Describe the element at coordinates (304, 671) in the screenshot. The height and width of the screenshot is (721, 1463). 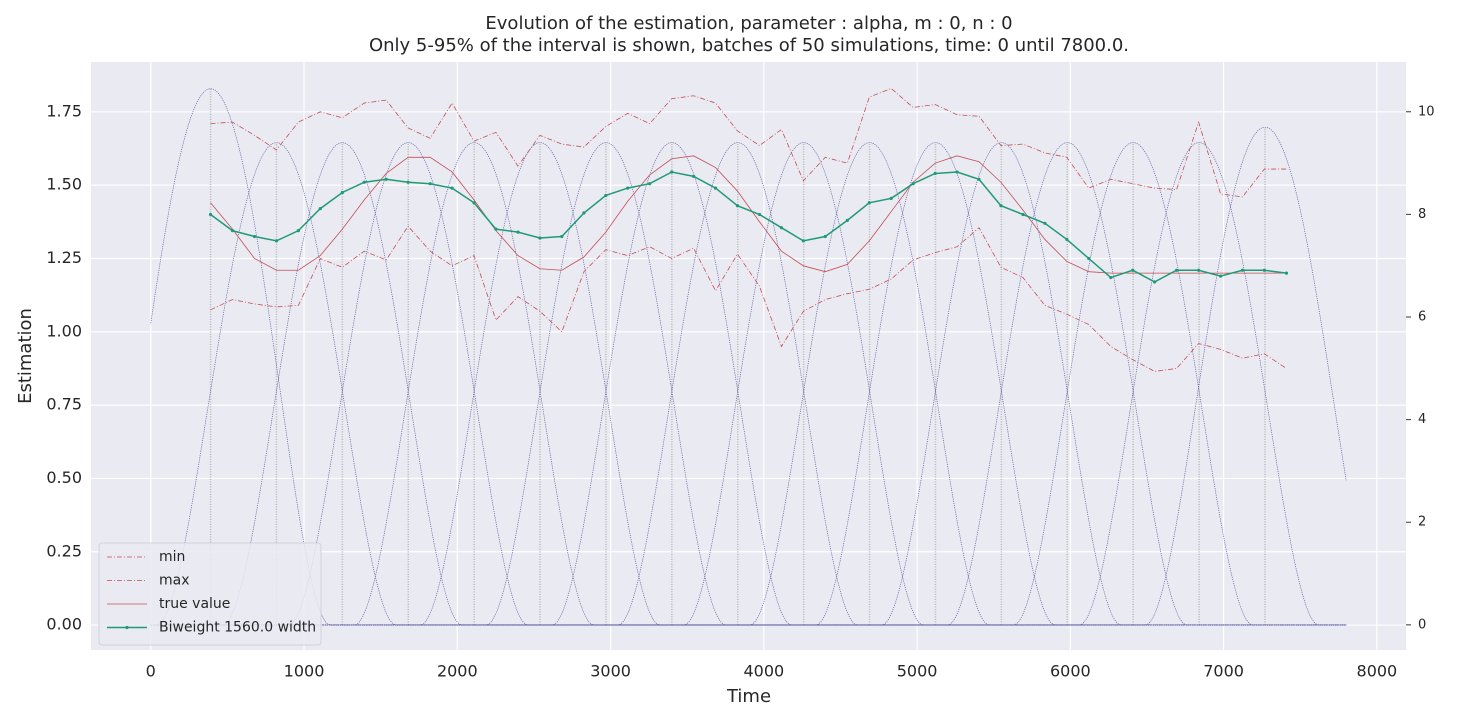
I see `x-tick-label: 1000` at that location.